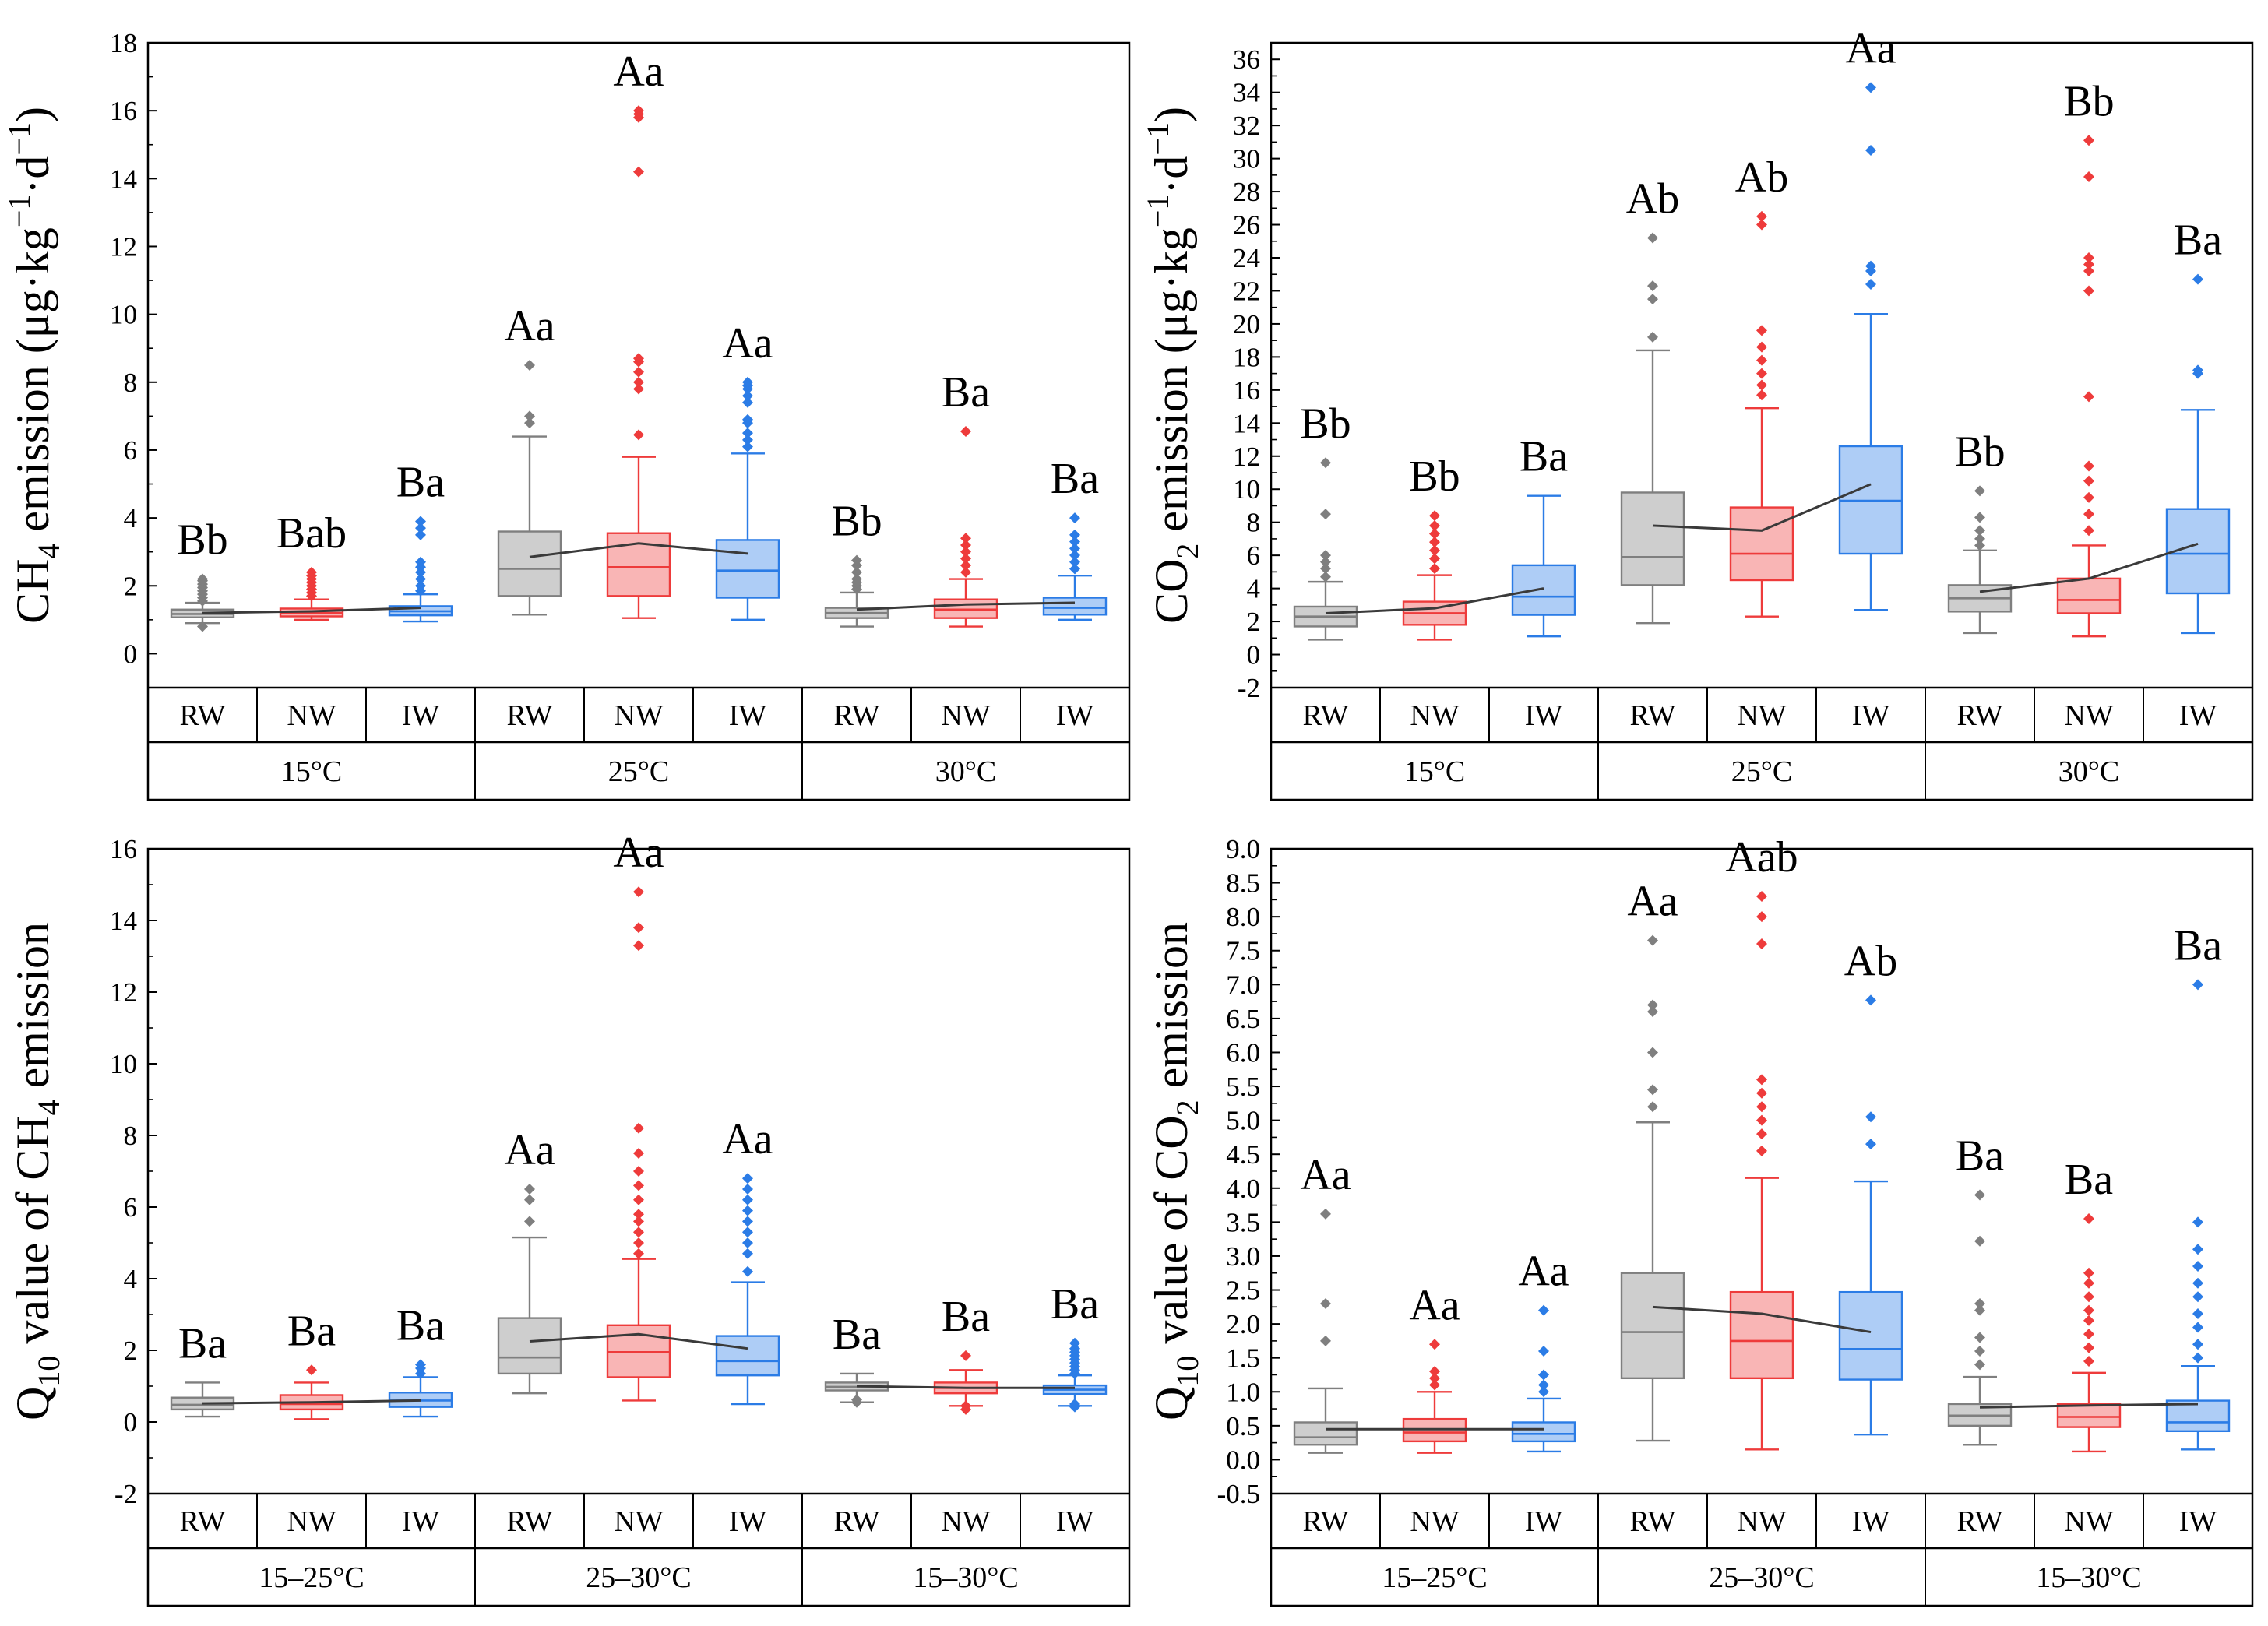 This screenshot has height=1626, width=2268. Describe the element at coordinates (1187, 551) in the screenshot. I see `y-title-subscript: 2` at that location.